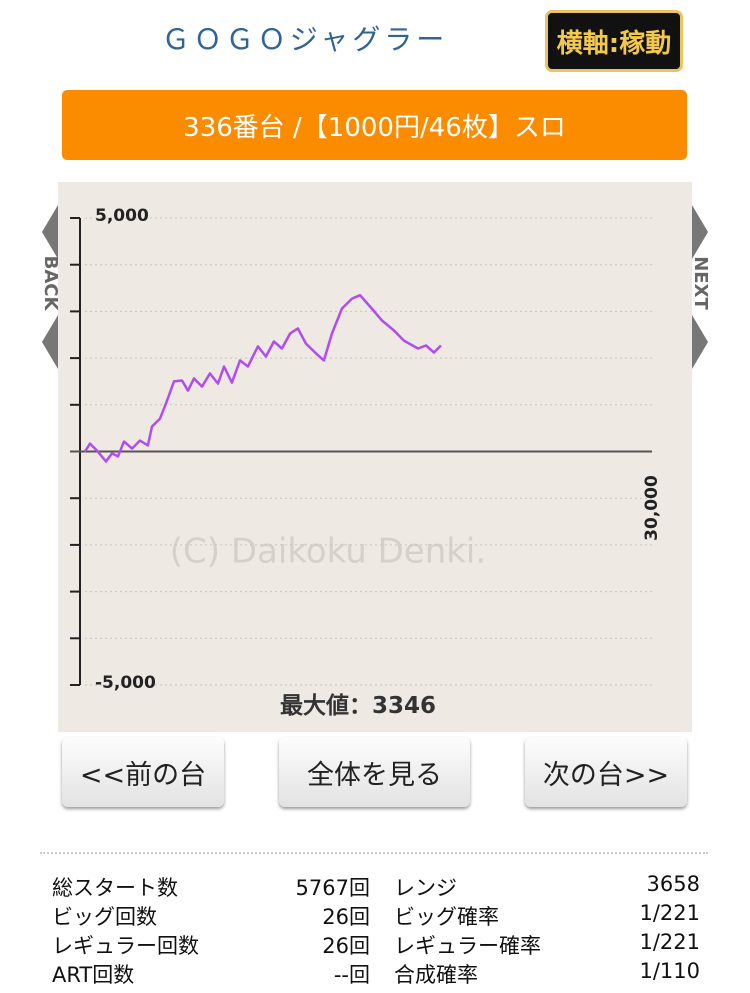  I want to click on watermark: (C) Daikoku Denki., so click(328, 552).